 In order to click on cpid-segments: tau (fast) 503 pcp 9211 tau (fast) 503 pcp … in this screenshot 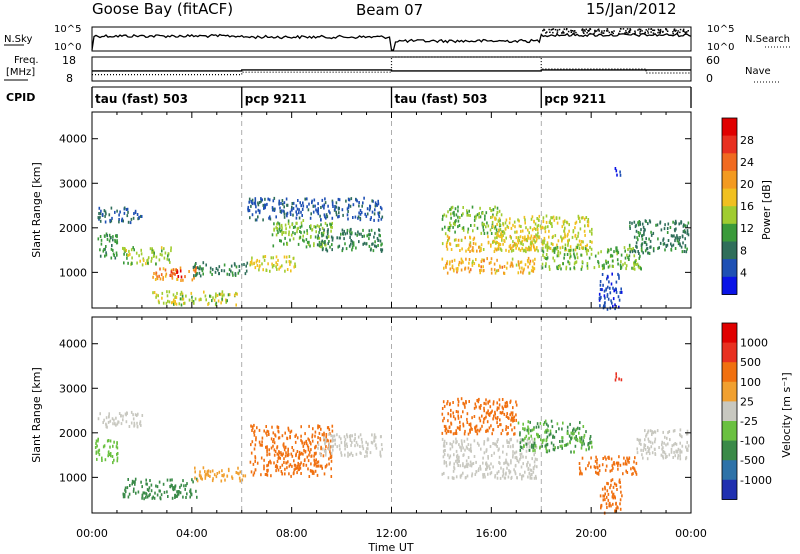, I will do `click(391, 97)`.